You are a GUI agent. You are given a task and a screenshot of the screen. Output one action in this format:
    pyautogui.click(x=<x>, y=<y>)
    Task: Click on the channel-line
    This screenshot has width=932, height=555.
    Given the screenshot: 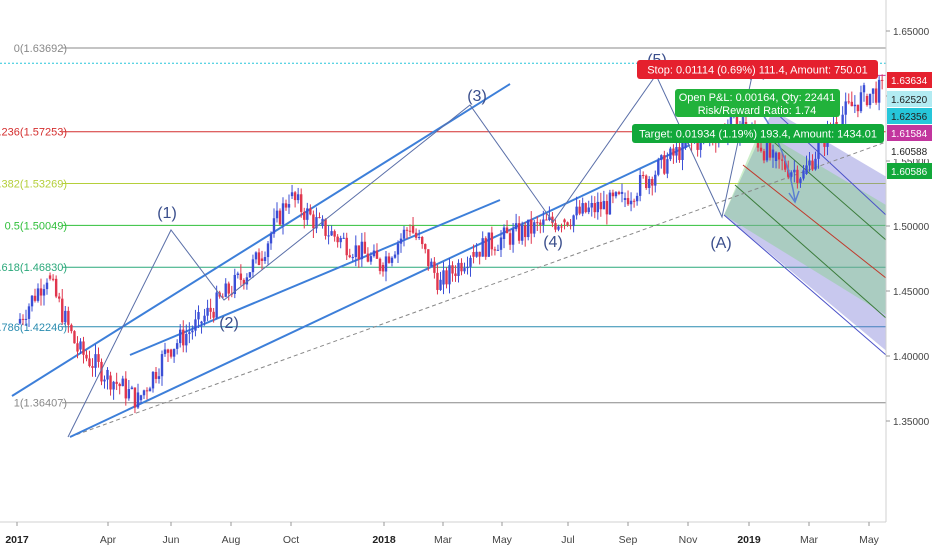 What is the action you would take?
    pyautogui.click(x=315, y=277)
    